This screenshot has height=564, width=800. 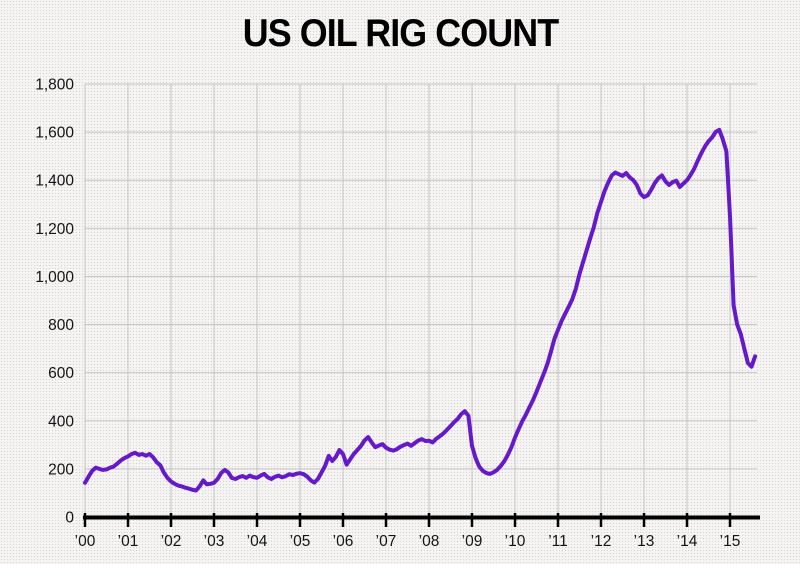 I want to click on x-axis-label: ’13, so click(x=644, y=541).